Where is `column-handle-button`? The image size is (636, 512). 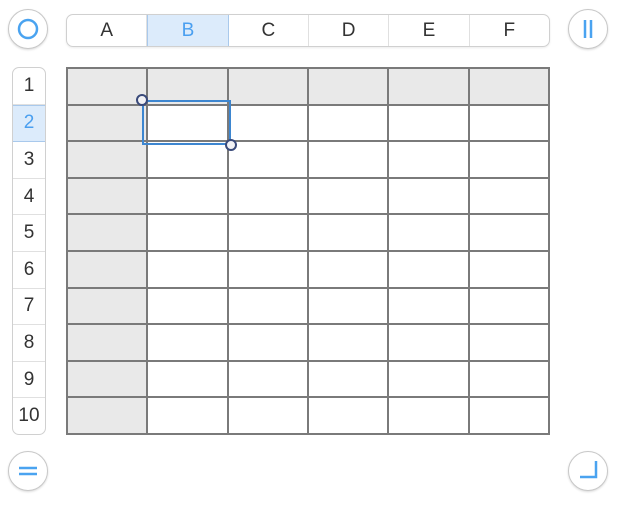
column-handle-button is located at coordinates (588, 29).